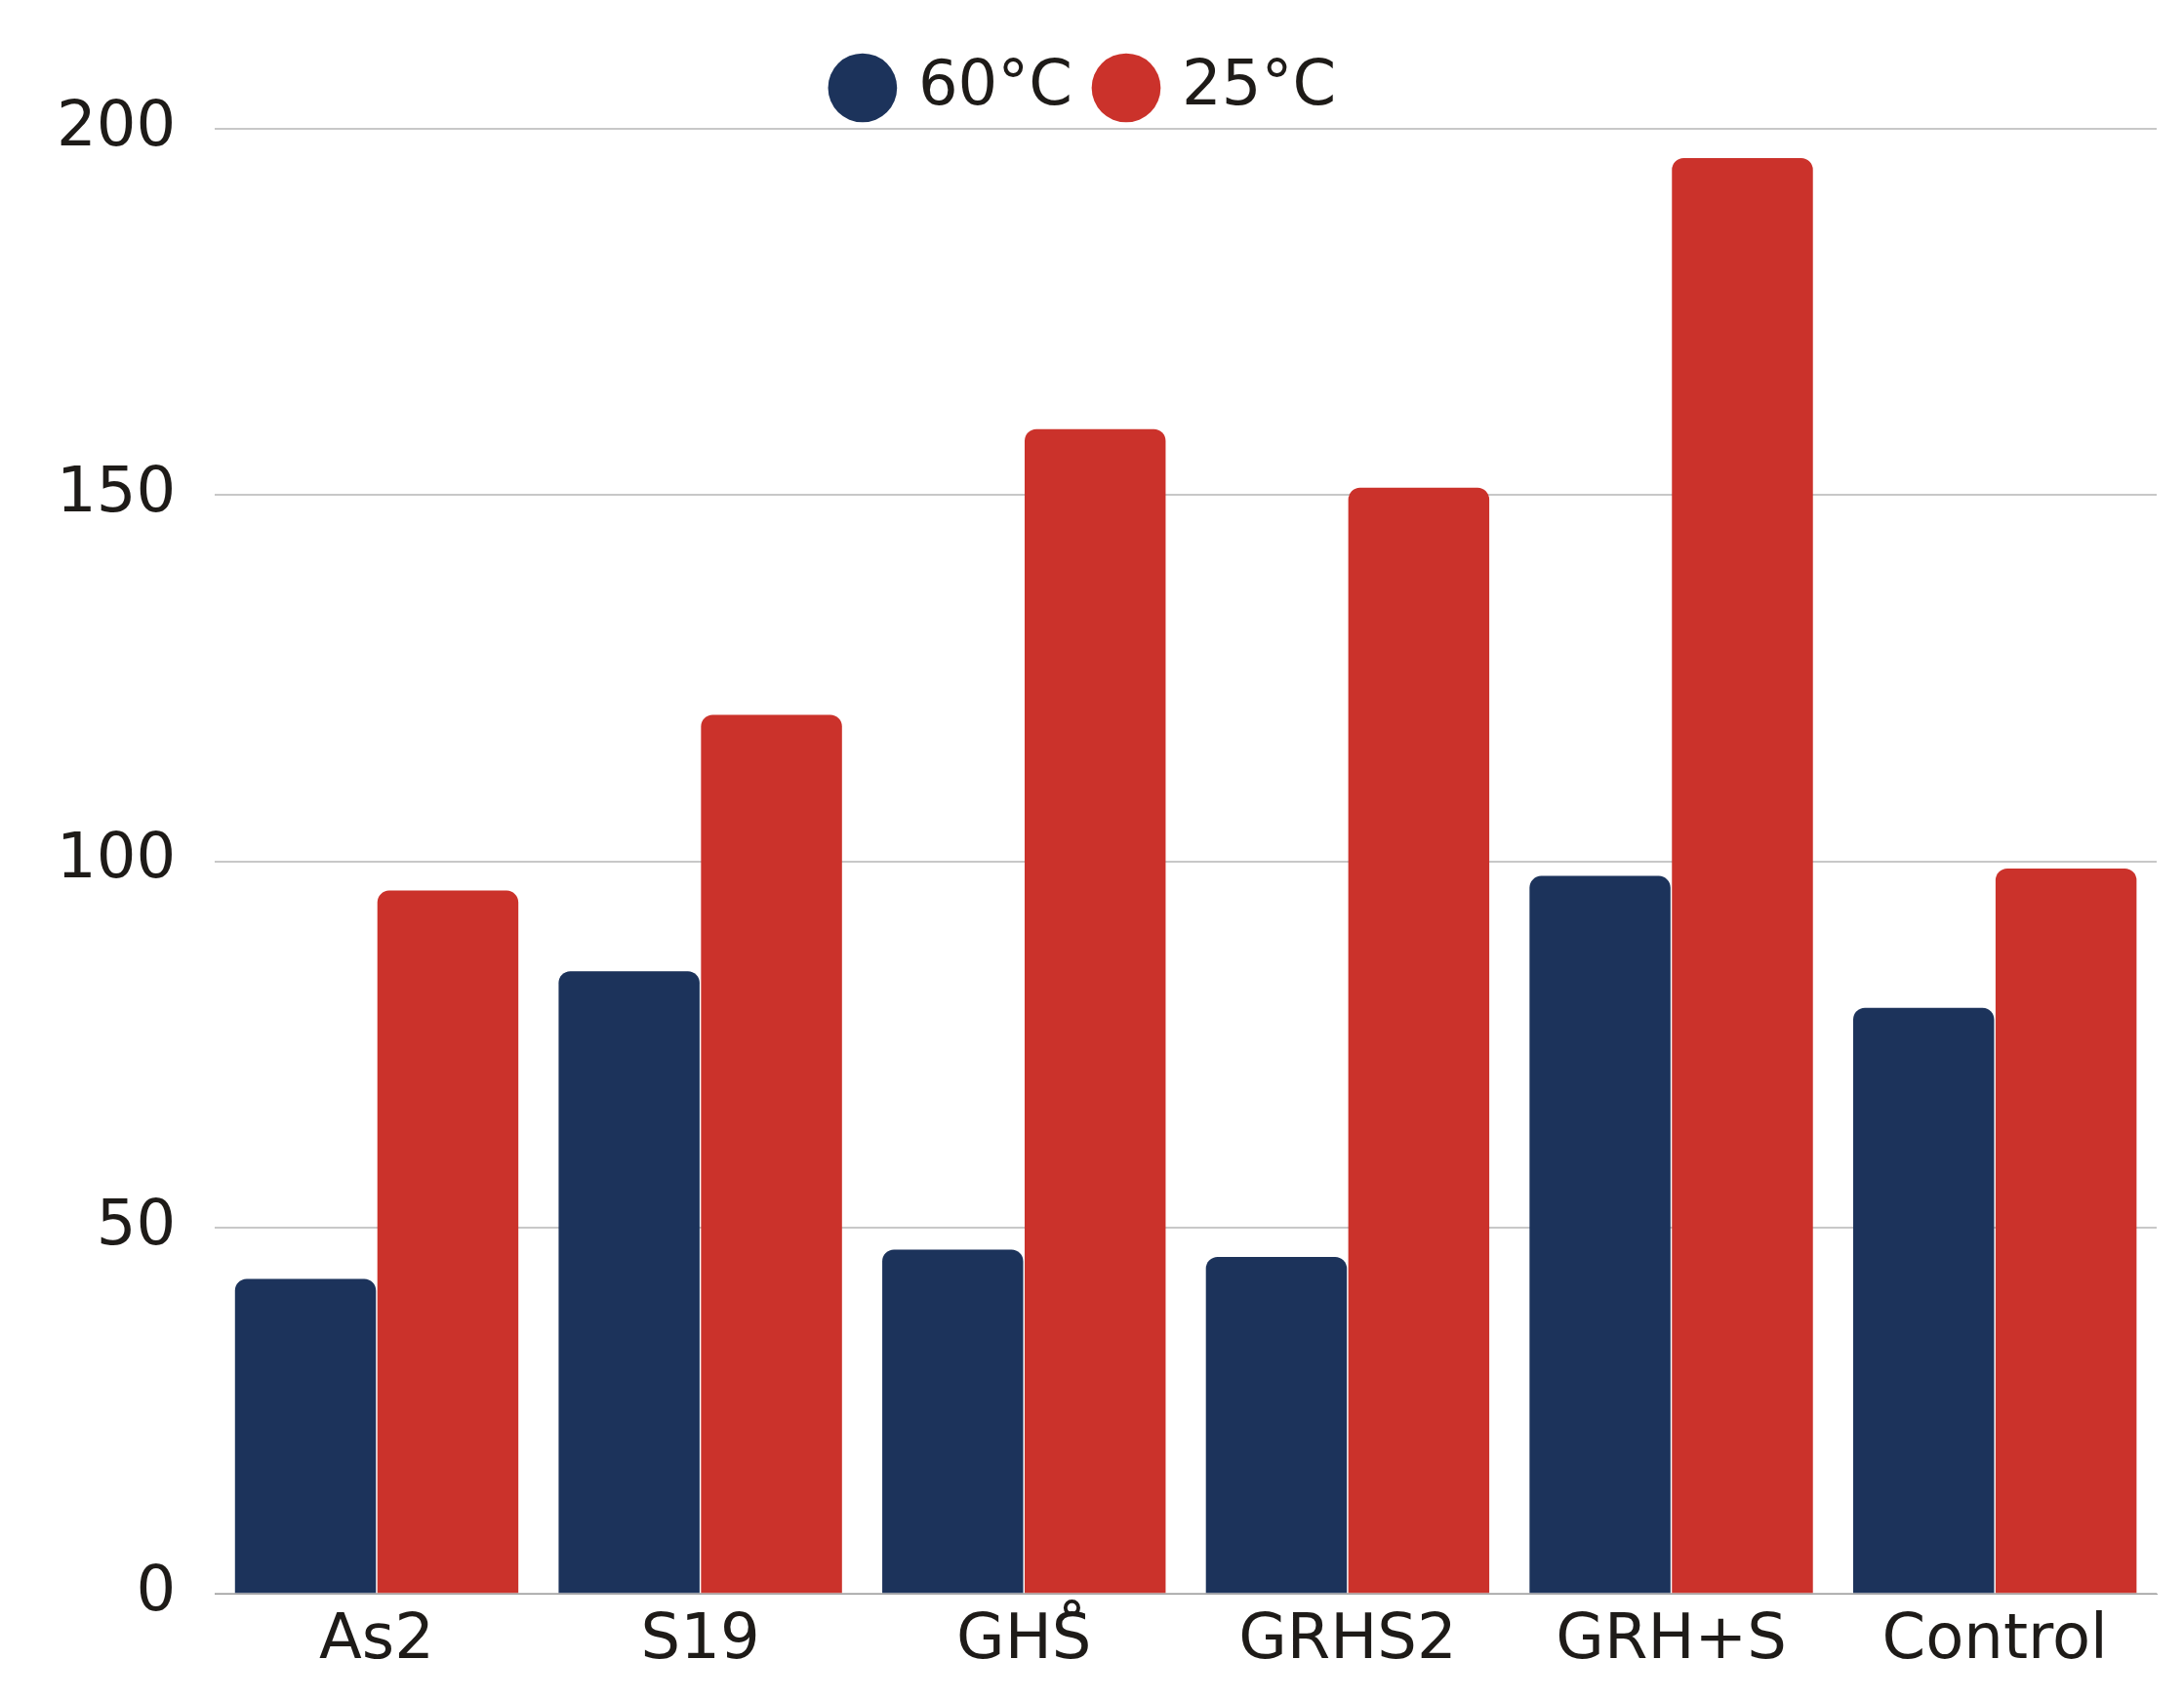  Describe the element at coordinates (1024, 1636) in the screenshot. I see `x-tick-label: GHS̊` at that location.